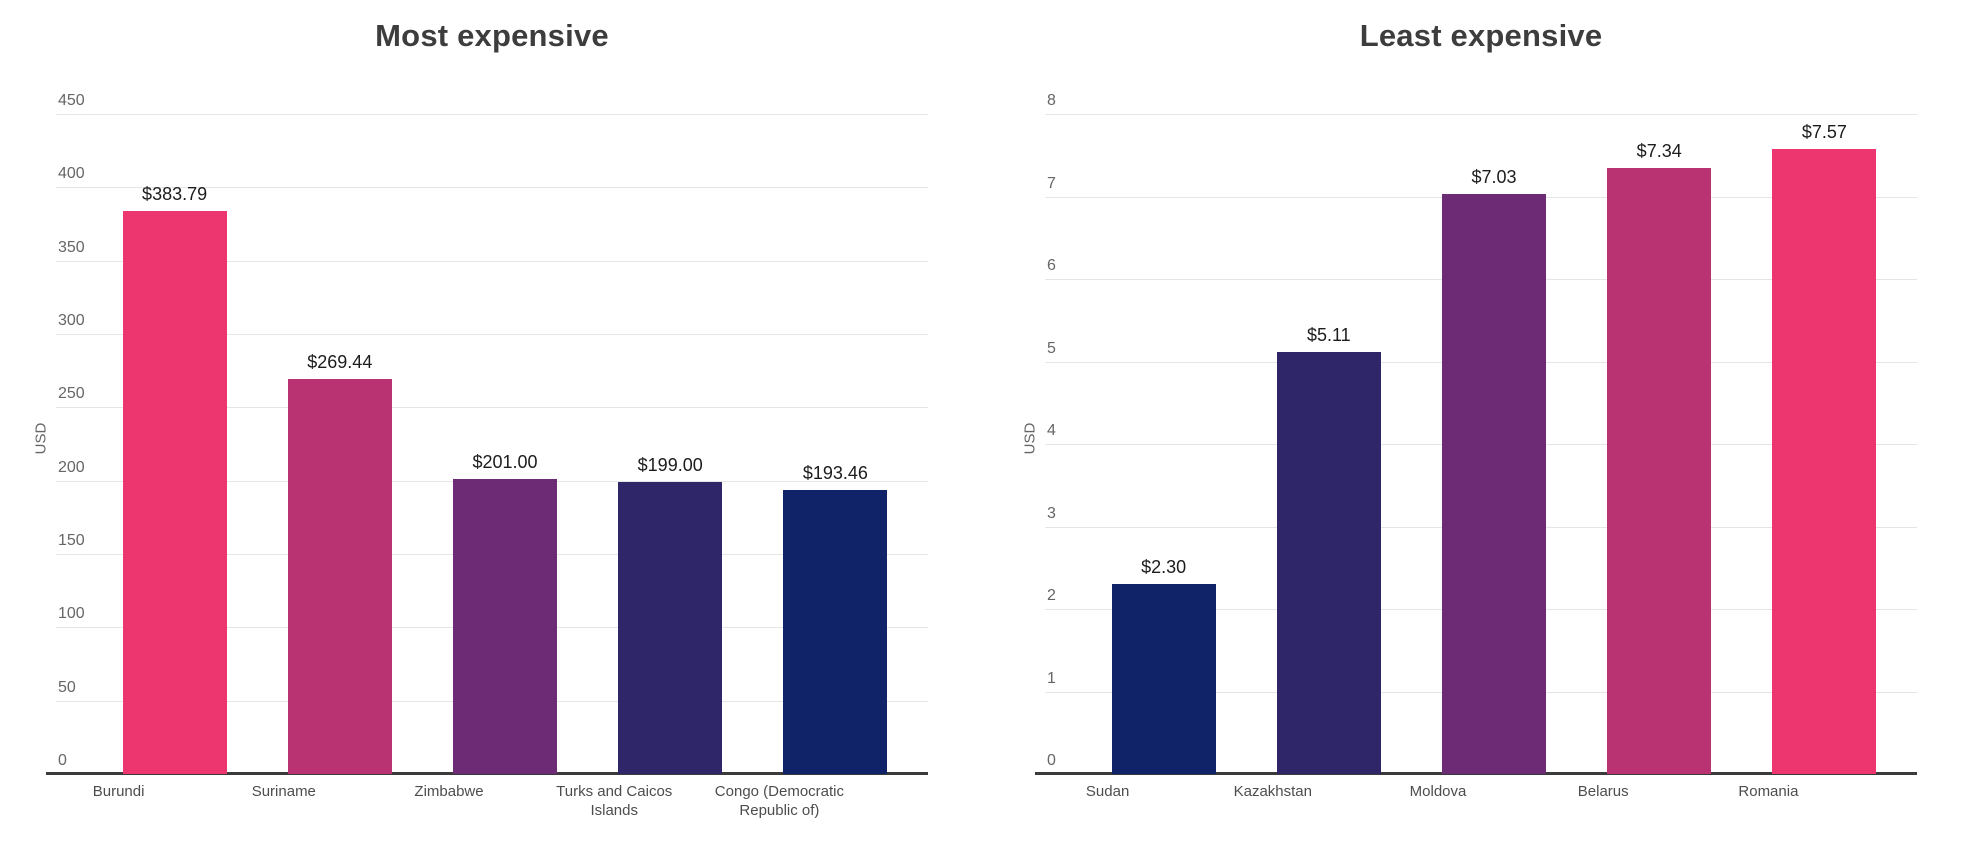 This screenshot has height=851, width=1979. I want to click on bar-slot: $7.34, so click(1659, 387).